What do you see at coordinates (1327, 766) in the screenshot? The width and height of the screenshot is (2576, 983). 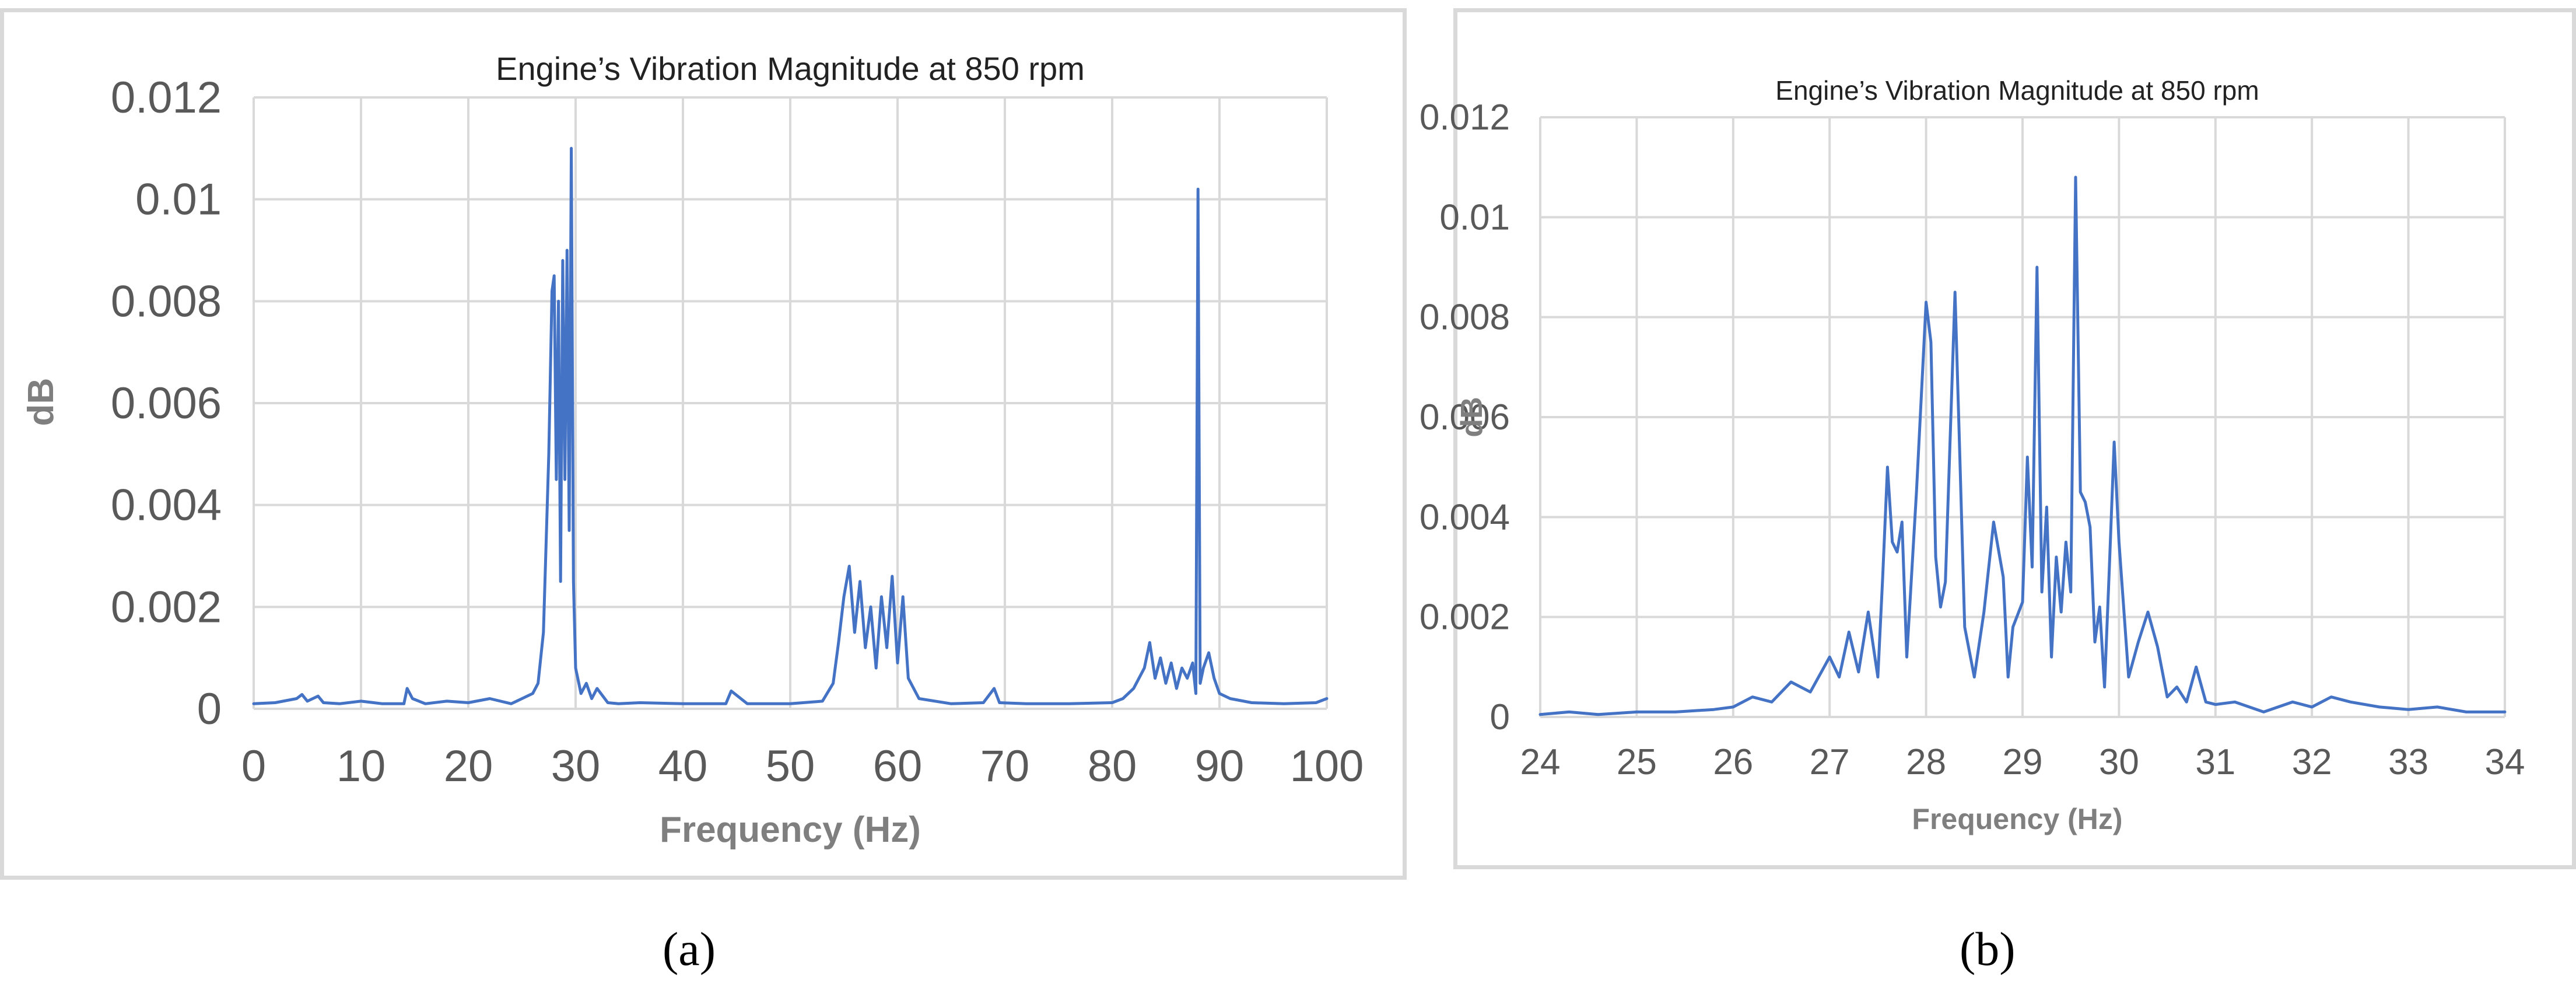 I see `x-tick-label: 100` at bounding box center [1327, 766].